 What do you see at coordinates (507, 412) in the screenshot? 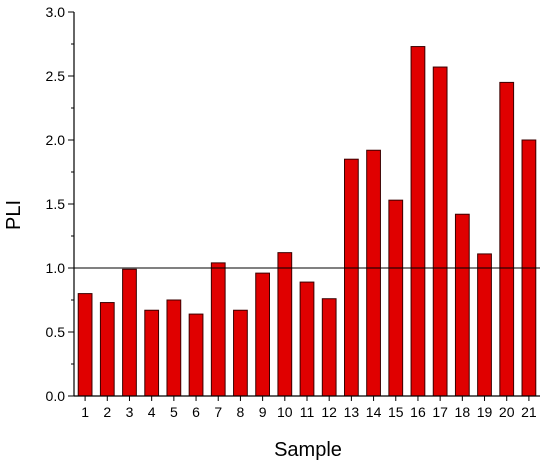
I see `x-tick-label-20: 20` at bounding box center [507, 412].